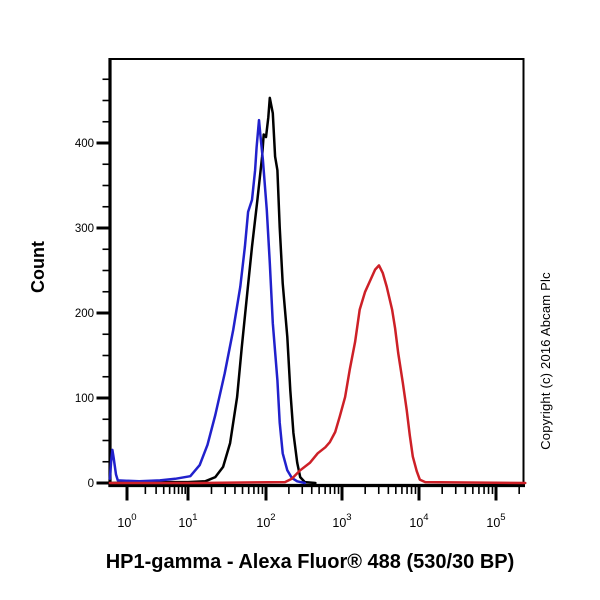  What do you see at coordinates (341, 521) in the screenshot?
I see `x-tick-label: 10³` at bounding box center [341, 521].